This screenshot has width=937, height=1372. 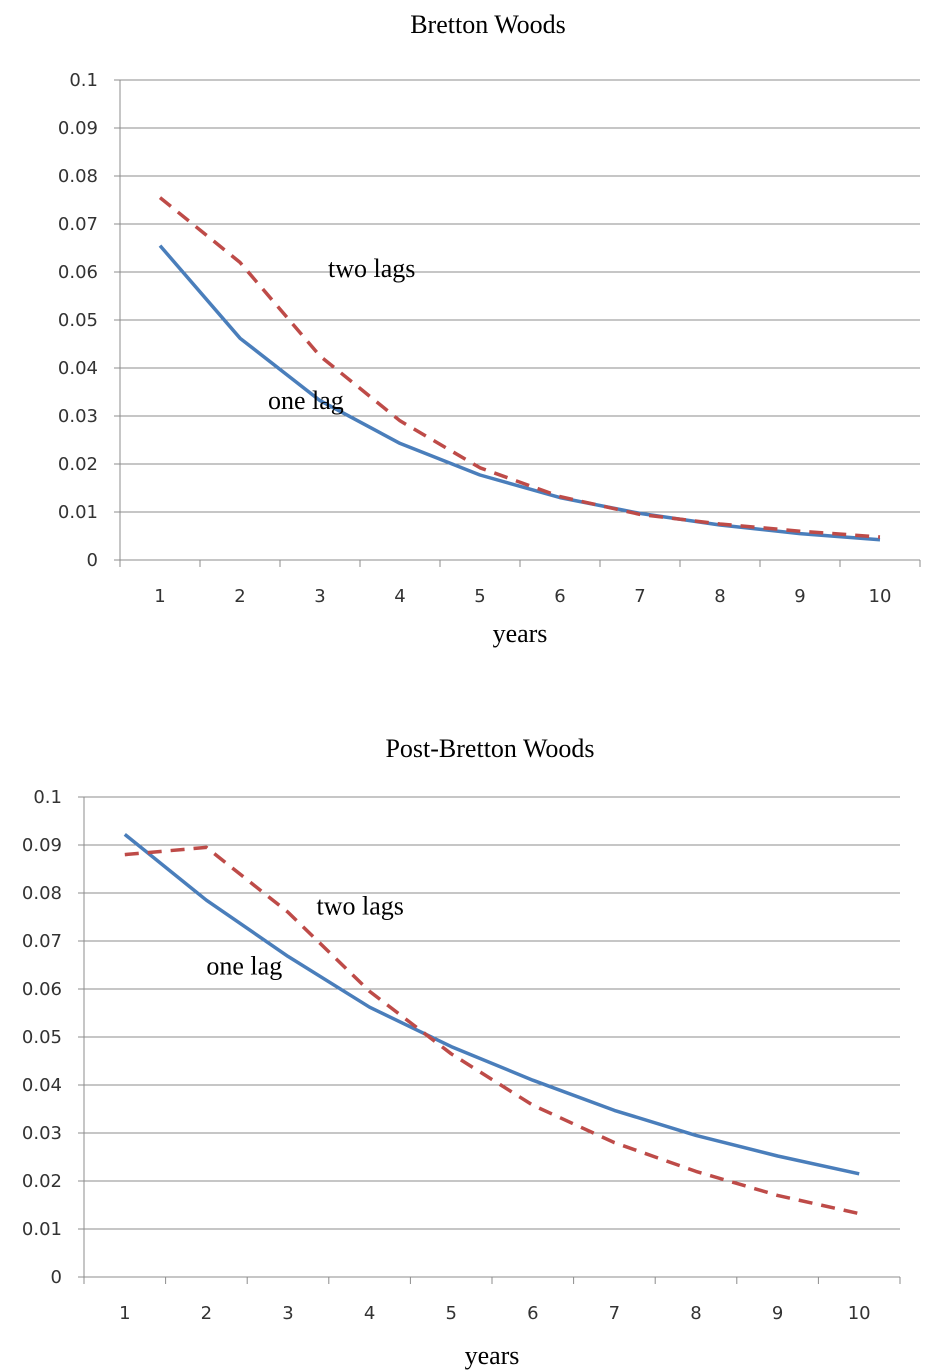 I want to click on chart-title: Post-Bretton Woods, so click(x=489, y=748).